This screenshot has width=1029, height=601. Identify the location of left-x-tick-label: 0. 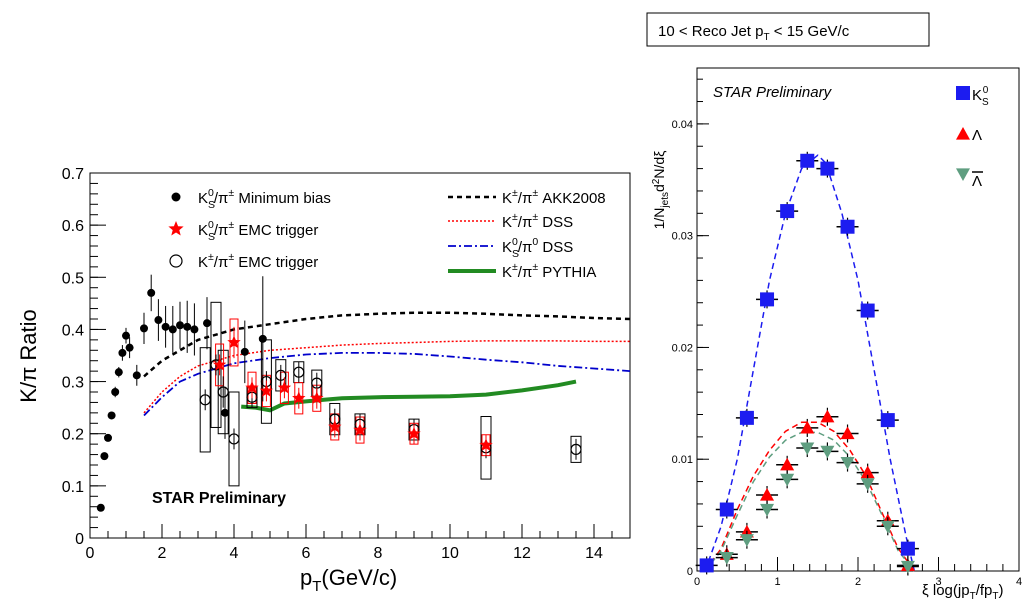
(90, 553).